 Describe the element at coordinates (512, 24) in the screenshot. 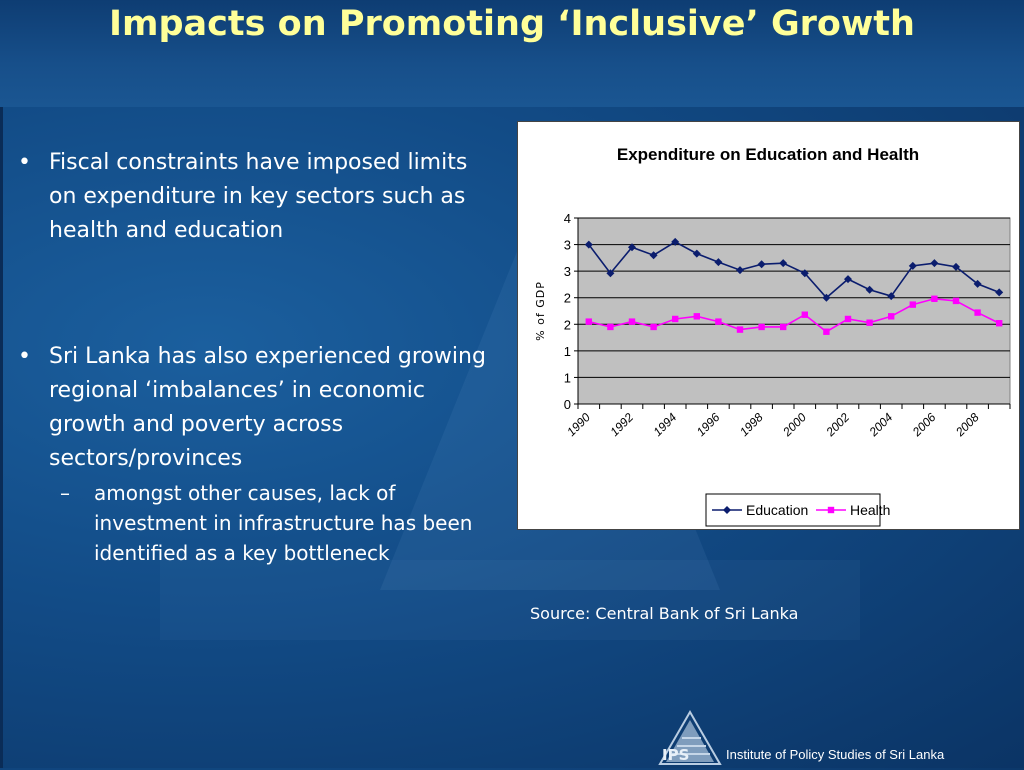

I see `slide-title: Impacts on Promoting ‘Inclusive’ Growth` at that location.